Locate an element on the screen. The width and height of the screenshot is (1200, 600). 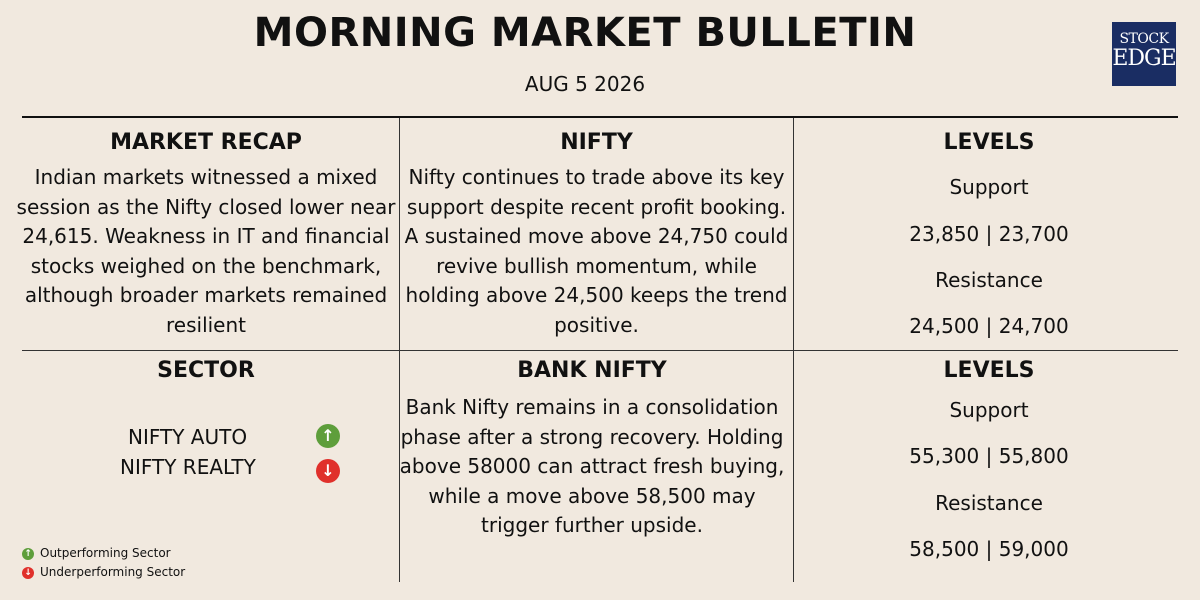
nifty-levels-heading: LEVELS is located at coordinates (989, 142).